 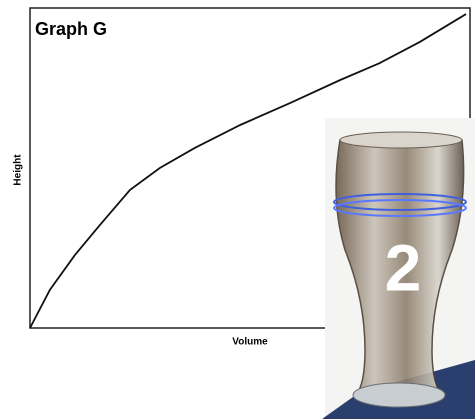 I want to click on y-axis-label: Height, so click(x=18, y=170).